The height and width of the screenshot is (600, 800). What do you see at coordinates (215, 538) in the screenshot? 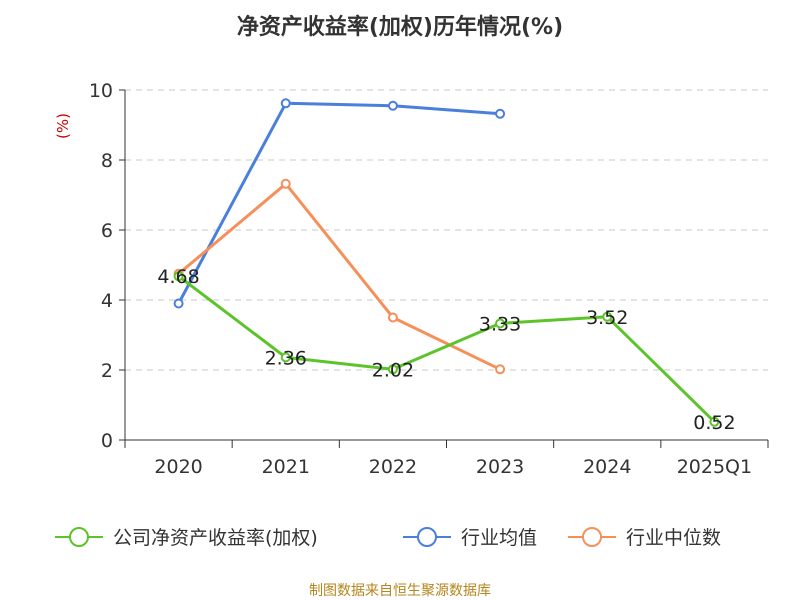
I see `legend-label-0: 公司净资产收益率(加权)` at bounding box center [215, 538].